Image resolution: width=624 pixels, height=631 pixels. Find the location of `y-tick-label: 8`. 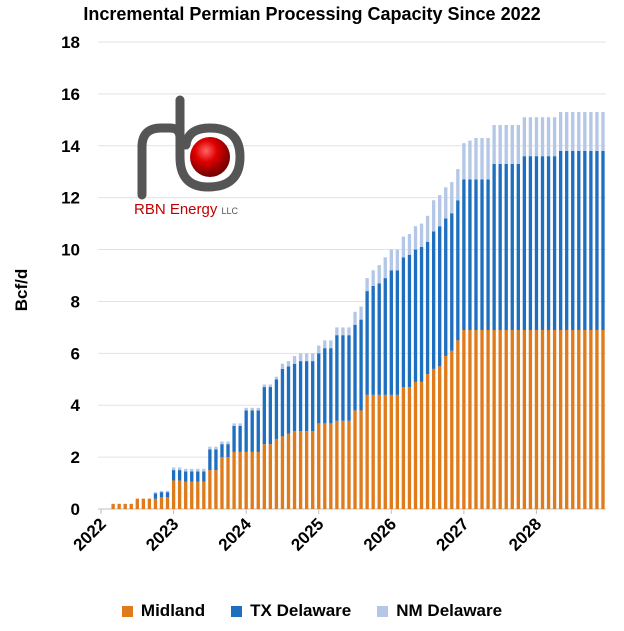

y-tick-label: 8 is located at coordinates (75, 301).